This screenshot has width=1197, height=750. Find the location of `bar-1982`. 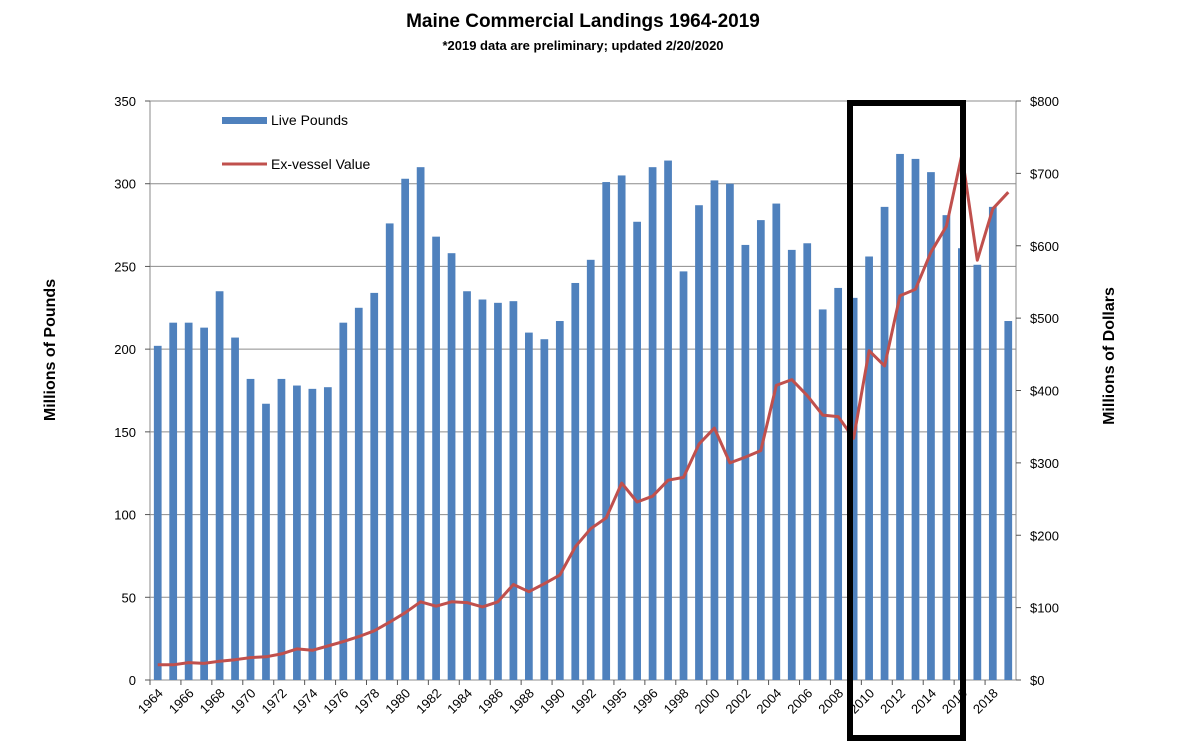

bar-1982 is located at coordinates (436, 458).